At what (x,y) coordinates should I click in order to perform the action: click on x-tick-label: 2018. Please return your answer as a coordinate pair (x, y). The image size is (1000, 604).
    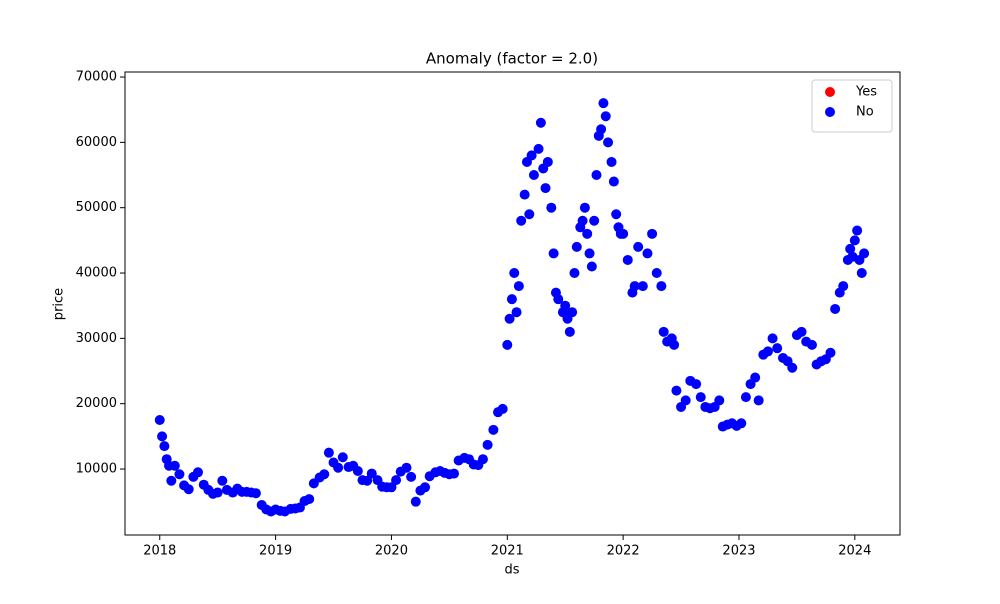
    Looking at the image, I should click on (159, 551).